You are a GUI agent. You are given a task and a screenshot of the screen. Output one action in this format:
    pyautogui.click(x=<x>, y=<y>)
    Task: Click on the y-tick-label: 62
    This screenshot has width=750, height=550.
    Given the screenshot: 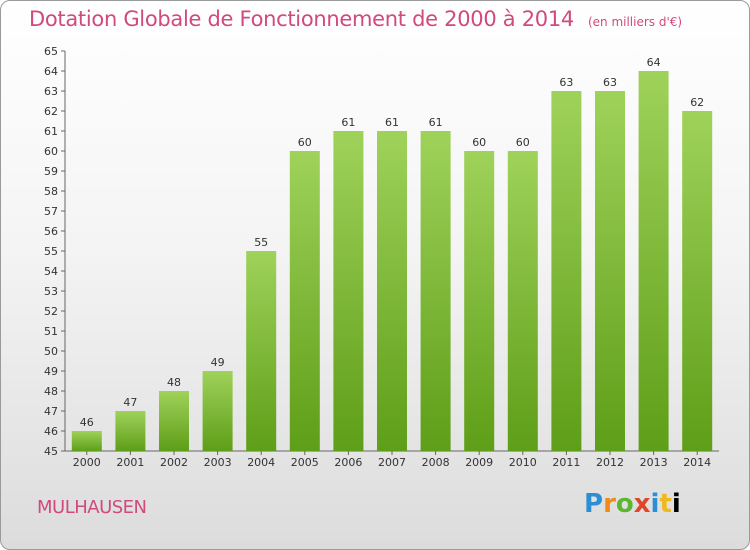 What is the action you would take?
    pyautogui.click(x=51, y=111)
    